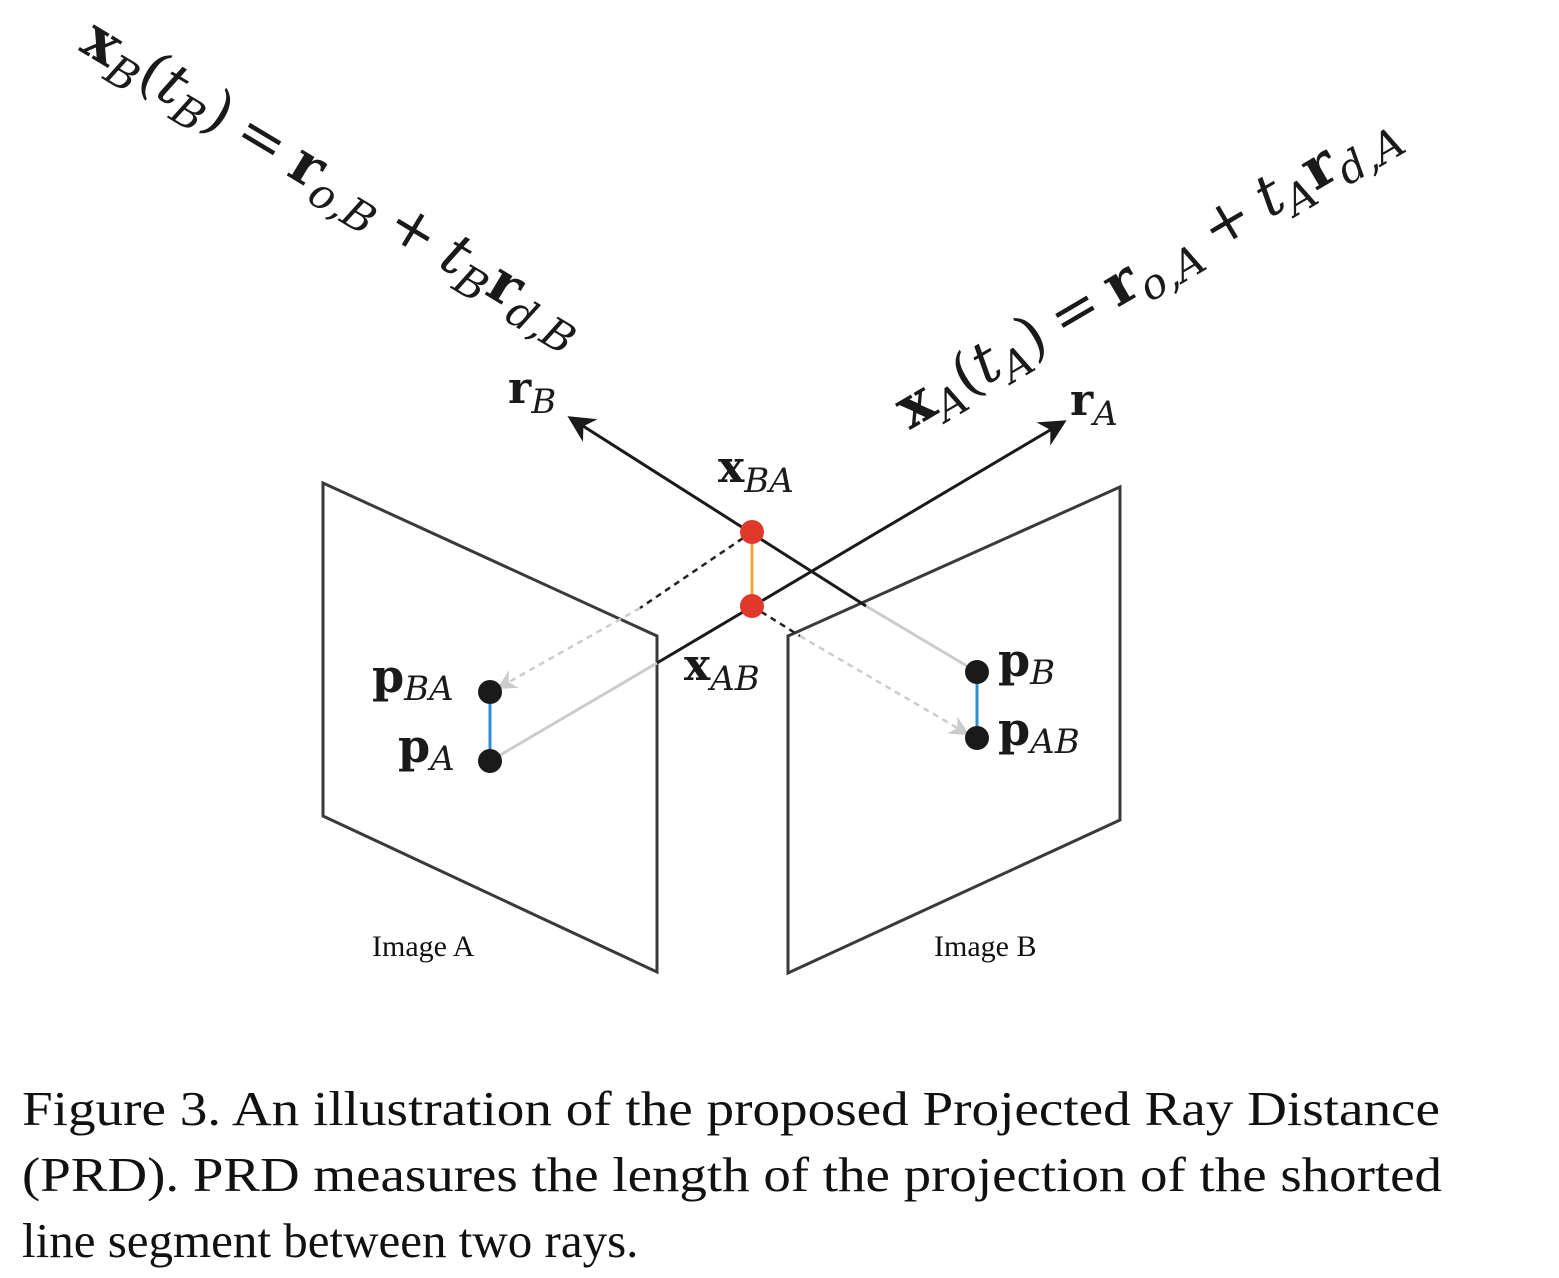 This screenshot has height=1278, width=1559. I want to click on image-plane-a, so click(490, 727).